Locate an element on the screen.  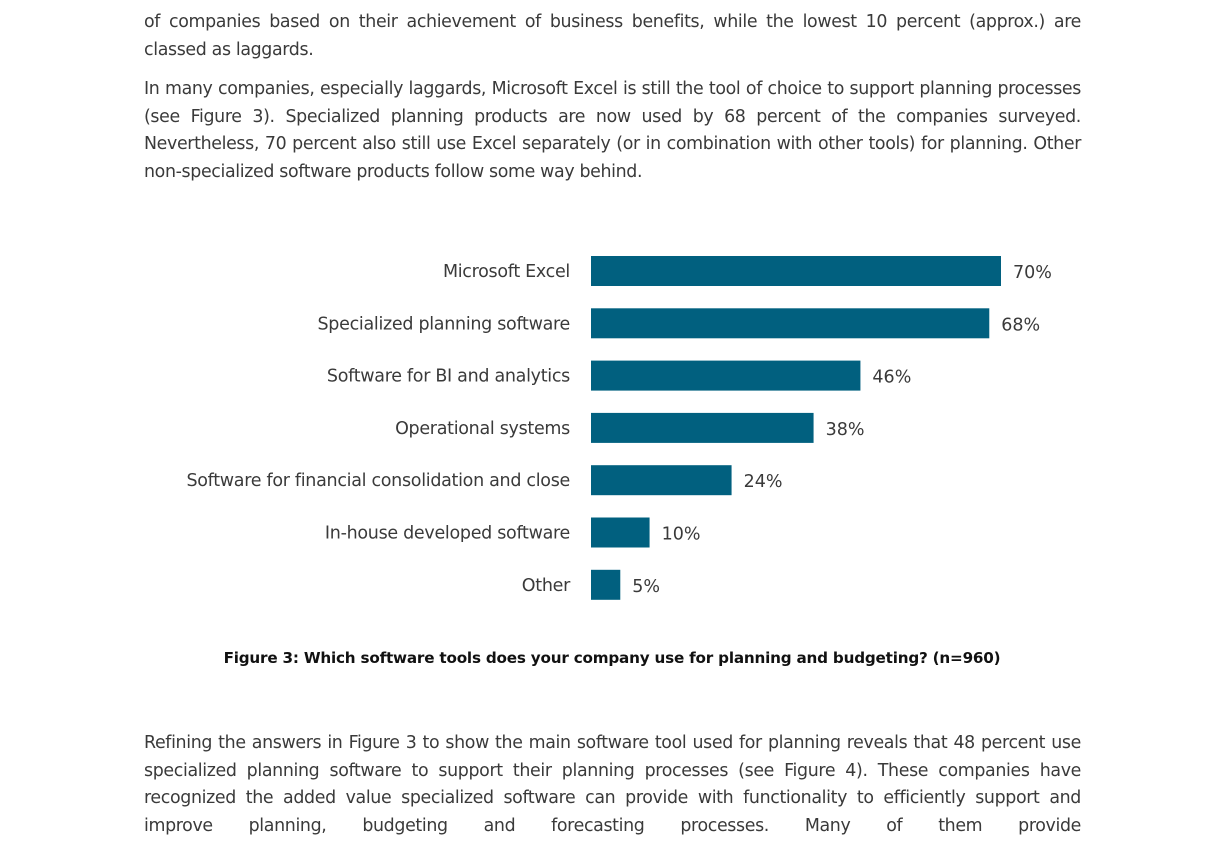
value-label: 24% is located at coordinates (763, 482).